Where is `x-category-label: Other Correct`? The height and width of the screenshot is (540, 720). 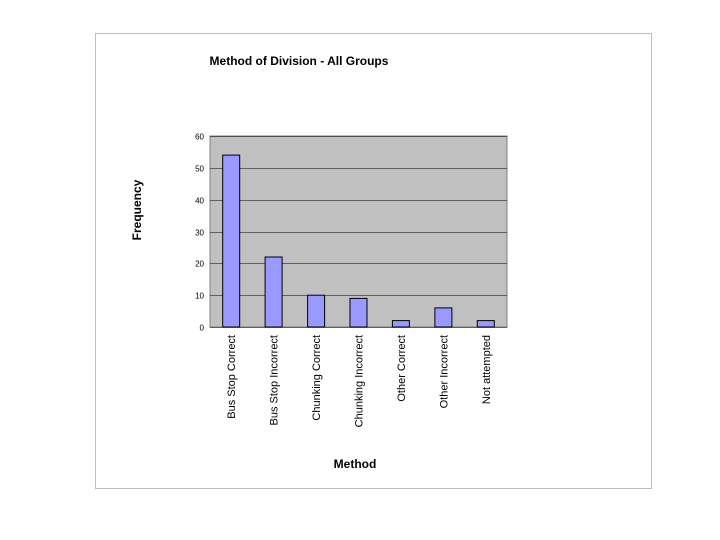 x-category-label: Other Correct is located at coordinates (402, 368).